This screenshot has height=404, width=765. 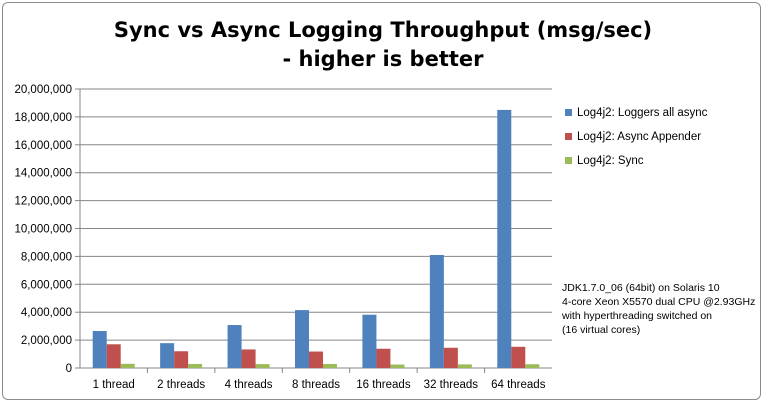 I want to click on chart-title-line: - higher is better, so click(x=383, y=59).